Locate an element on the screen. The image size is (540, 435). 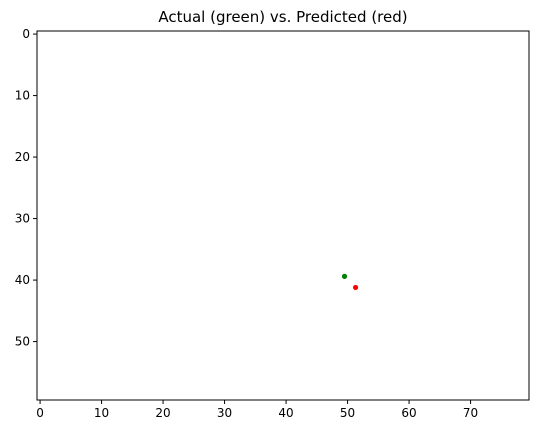
x-tick-label: 60 is located at coordinates (408, 413).